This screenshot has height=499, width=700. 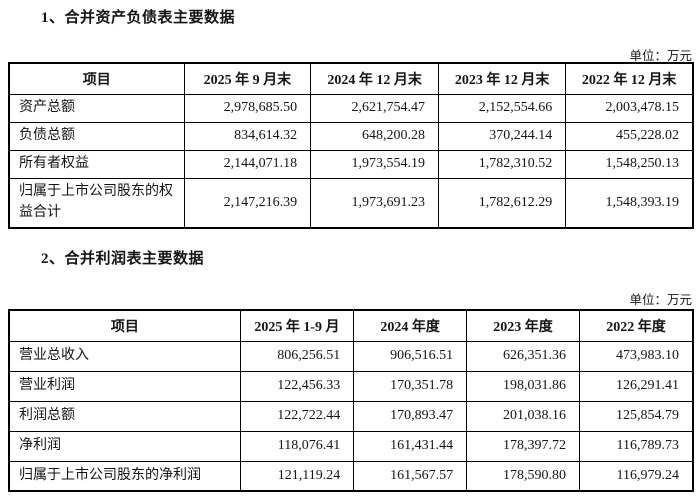 I want to click on cell-value: 2,621,754.47, so click(x=375, y=108).